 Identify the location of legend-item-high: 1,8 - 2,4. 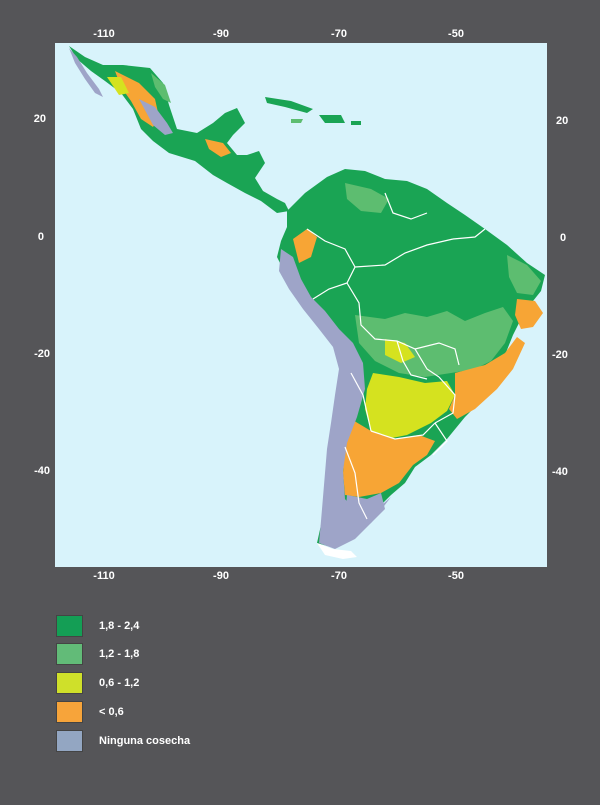
(97, 626).